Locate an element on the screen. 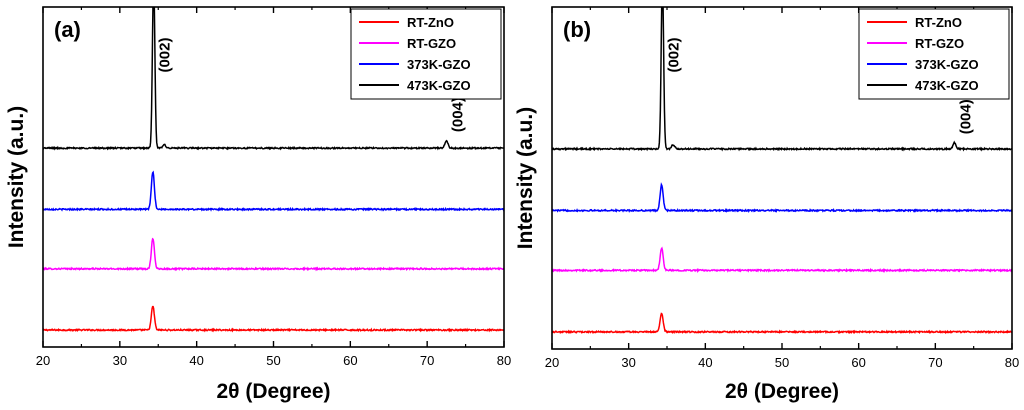 Image resolution: width=1024 pixels, height=410 pixels. panel-label: (b) is located at coordinates (577, 29).